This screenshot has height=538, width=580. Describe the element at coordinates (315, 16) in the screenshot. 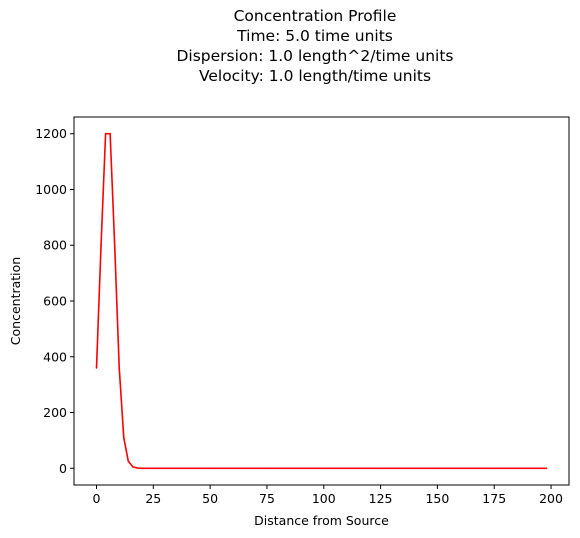

I see `chart-title-line-1: Concentration Profile` at that location.